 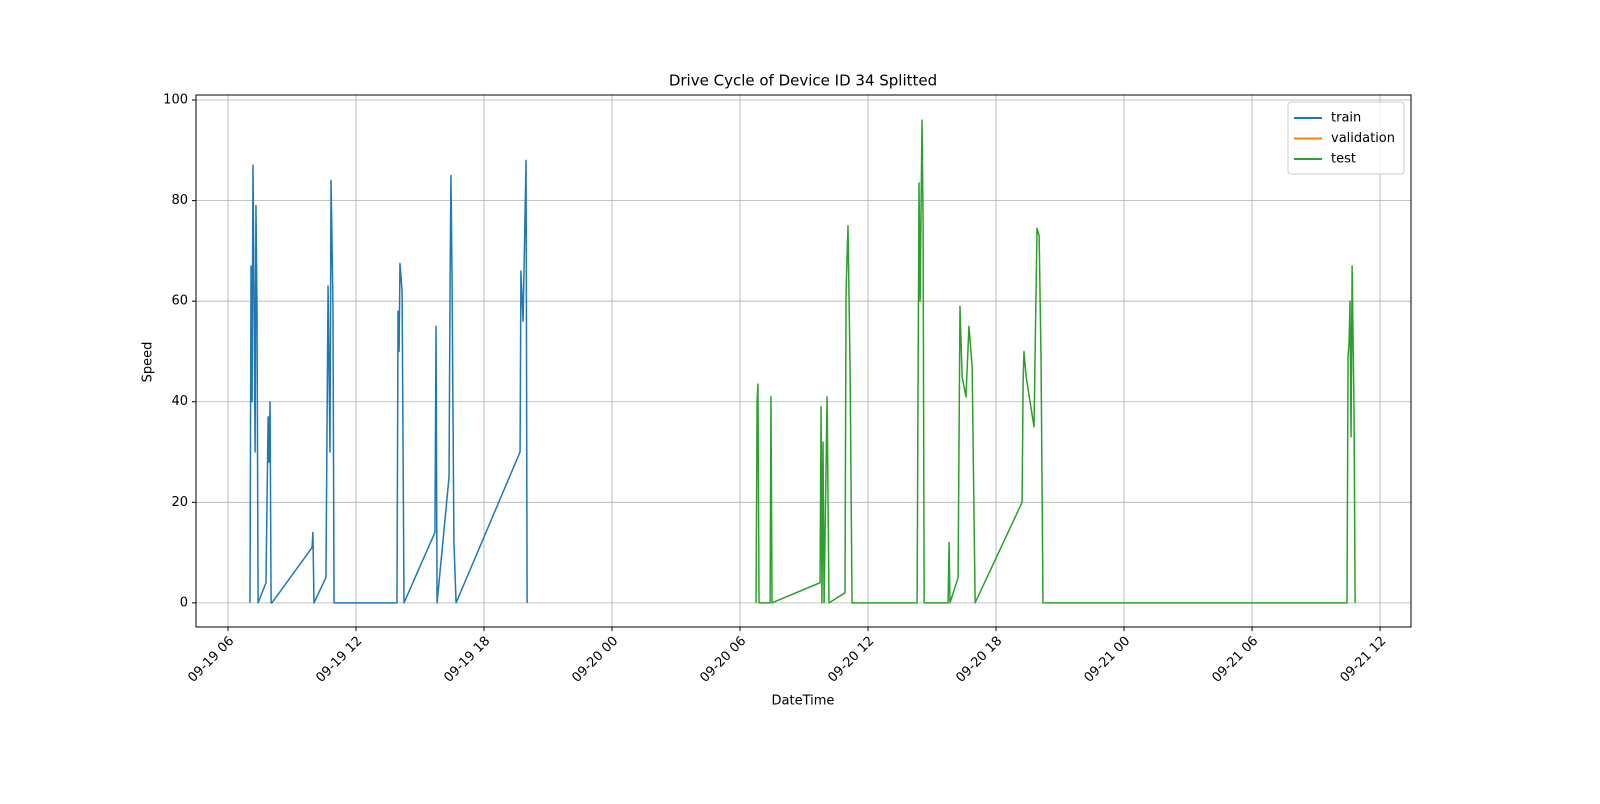 I want to click on x-axis-label: DateTime, so click(x=803, y=701).